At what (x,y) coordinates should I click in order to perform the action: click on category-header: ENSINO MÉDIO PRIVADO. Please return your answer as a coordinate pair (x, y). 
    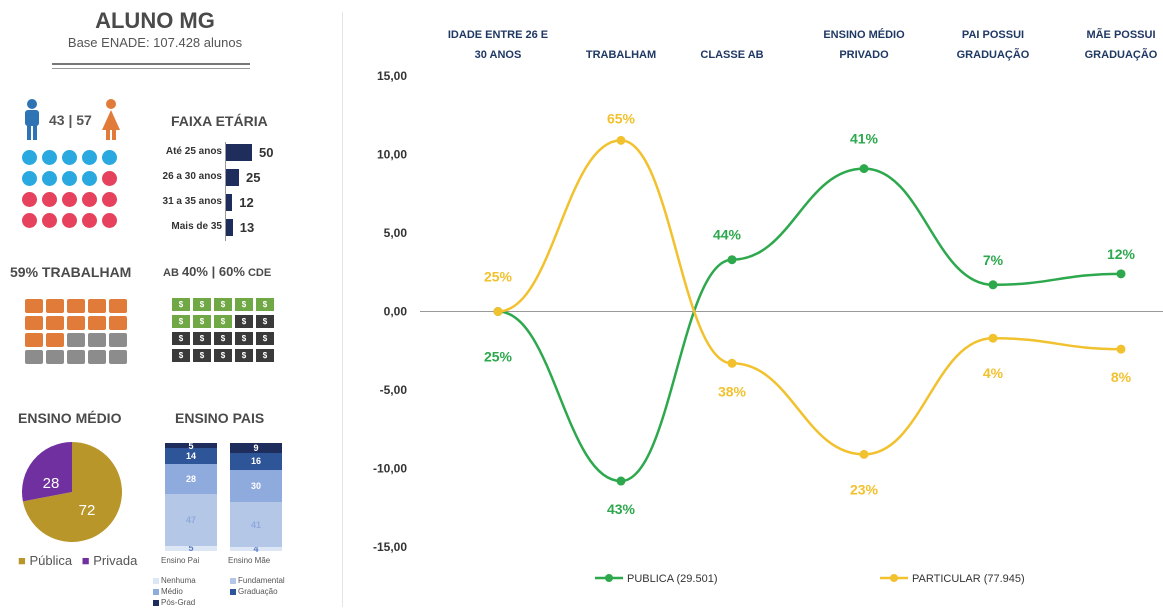
    Looking at the image, I should click on (864, 44).